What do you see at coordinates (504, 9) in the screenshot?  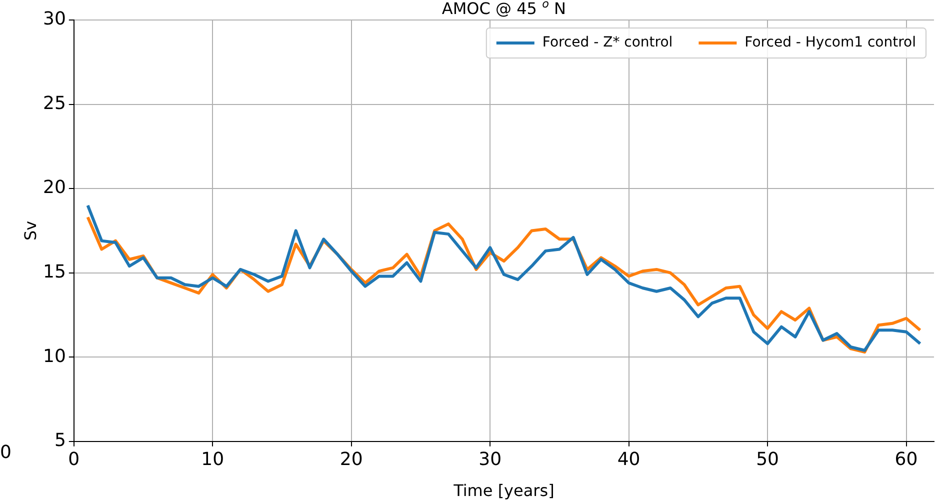 I see `chart-title: AMOC @ 45 o N` at bounding box center [504, 9].